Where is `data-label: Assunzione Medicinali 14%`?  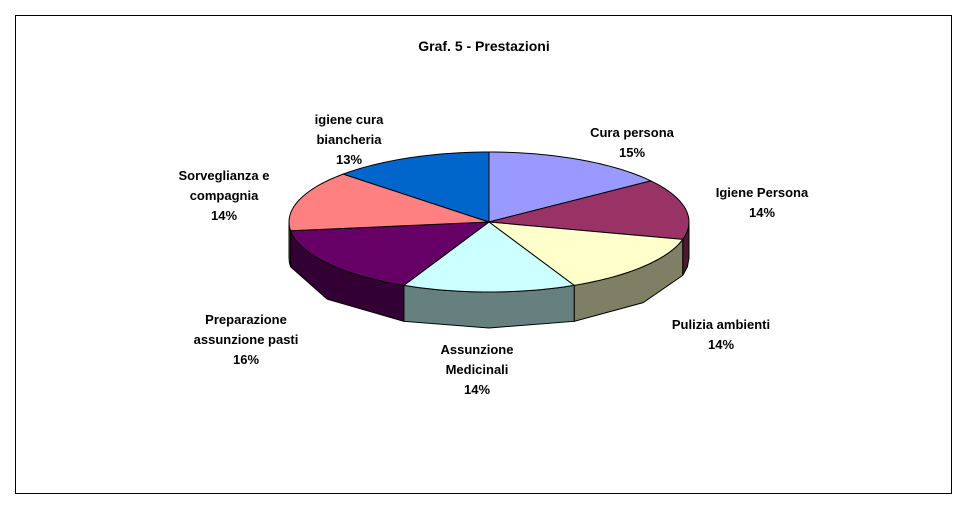 data-label: Assunzione Medicinali 14% is located at coordinates (477, 370).